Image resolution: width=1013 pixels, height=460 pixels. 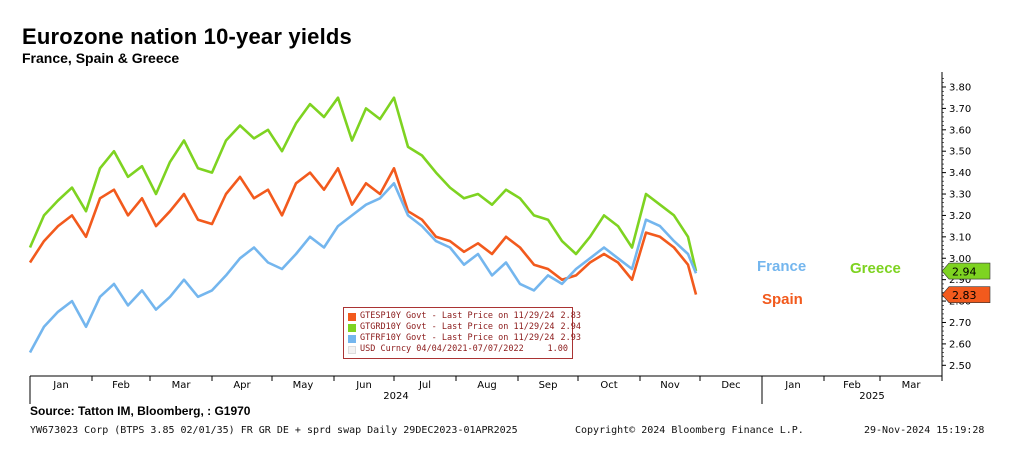 I want to click on chart-title: Eurozone nation 10-year yields, so click(x=187, y=36).